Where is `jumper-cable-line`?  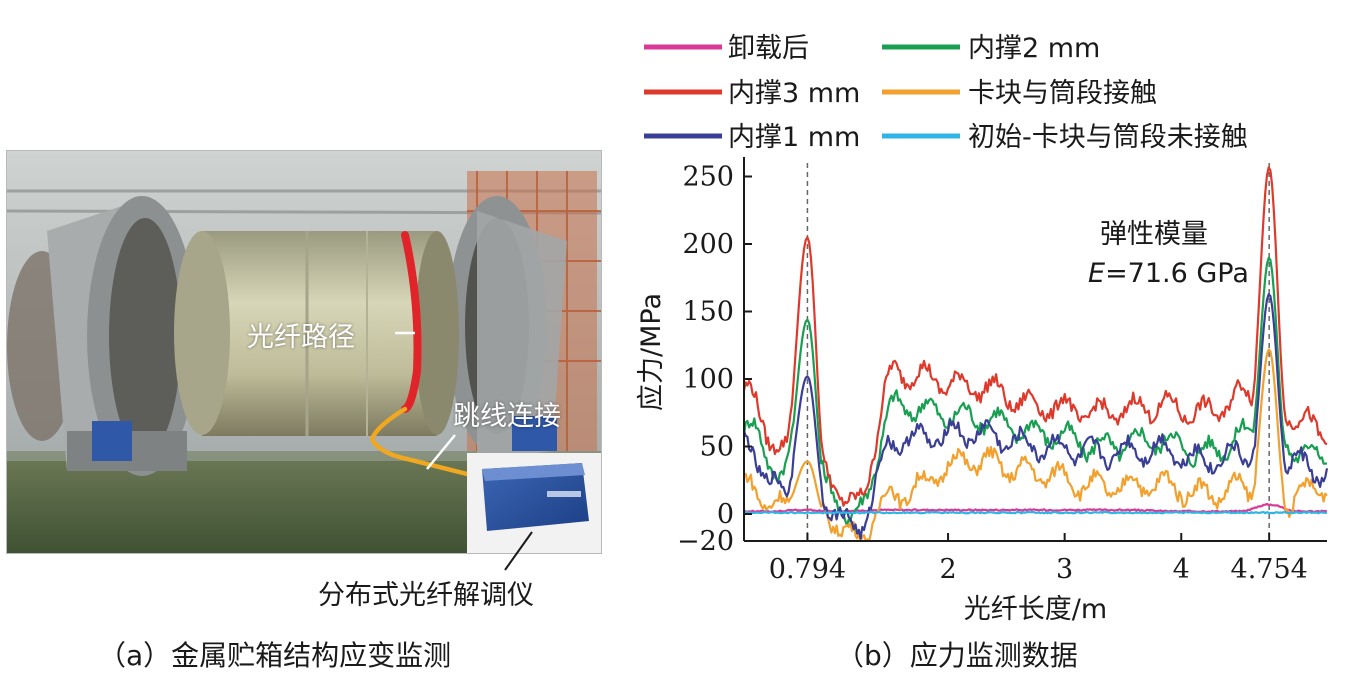
jumper-cable-line is located at coordinates (433, 445).